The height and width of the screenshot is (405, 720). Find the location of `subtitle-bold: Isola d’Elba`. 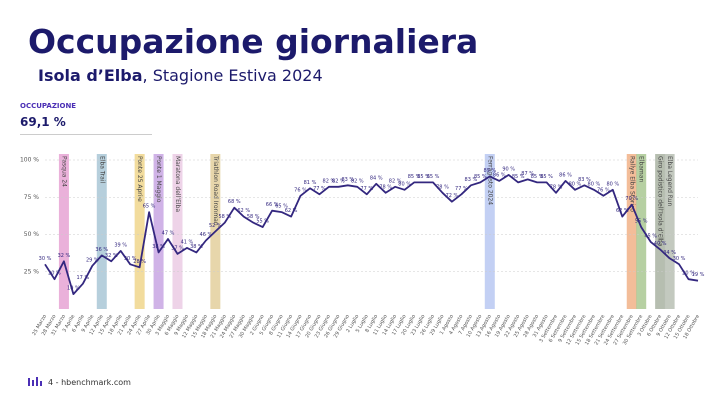

subtitle-bold: Isola d’Elba is located at coordinates (90, 75).